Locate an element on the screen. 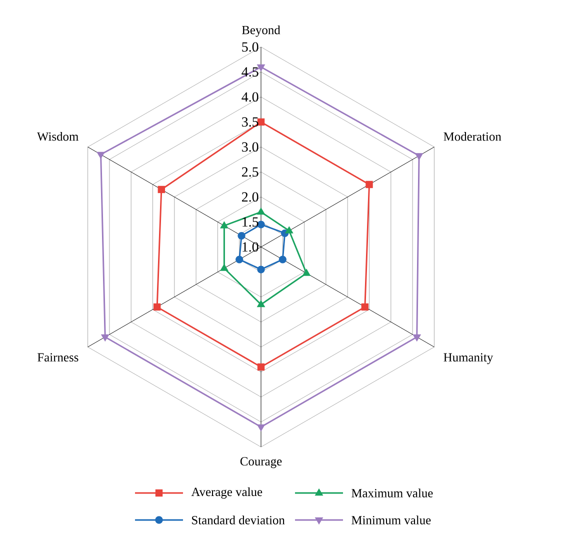  y-tick-label: 4.0 is located at coordinates (250, 97).